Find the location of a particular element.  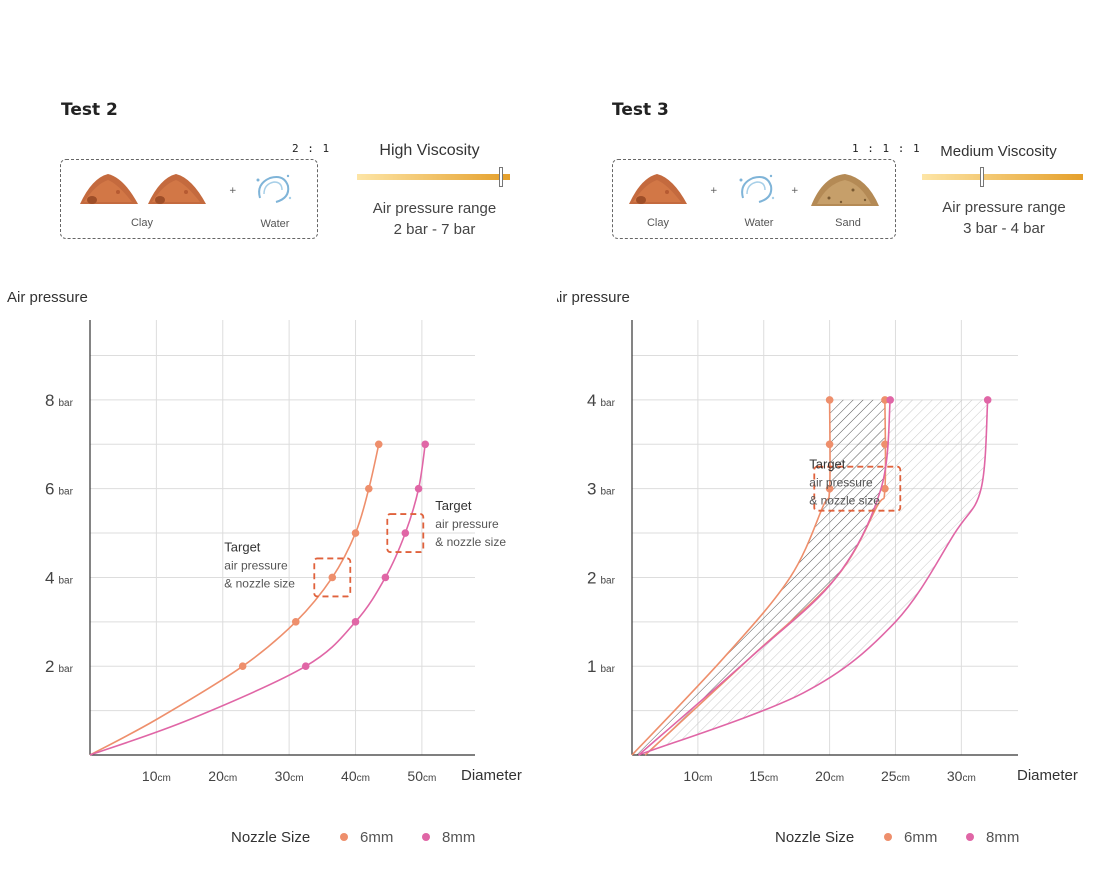

ingredient-label-sand: Sand is located at coordinates (848, 223).